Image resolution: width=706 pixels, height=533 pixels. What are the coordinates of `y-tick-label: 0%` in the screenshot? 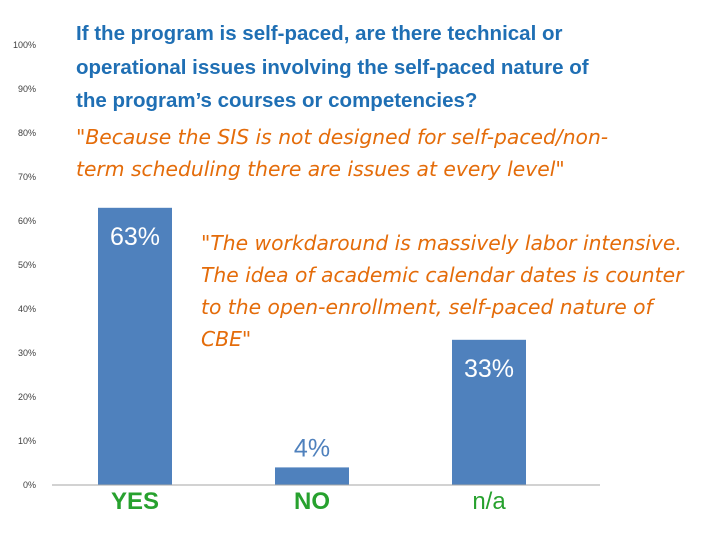 It's located at (29, 485).